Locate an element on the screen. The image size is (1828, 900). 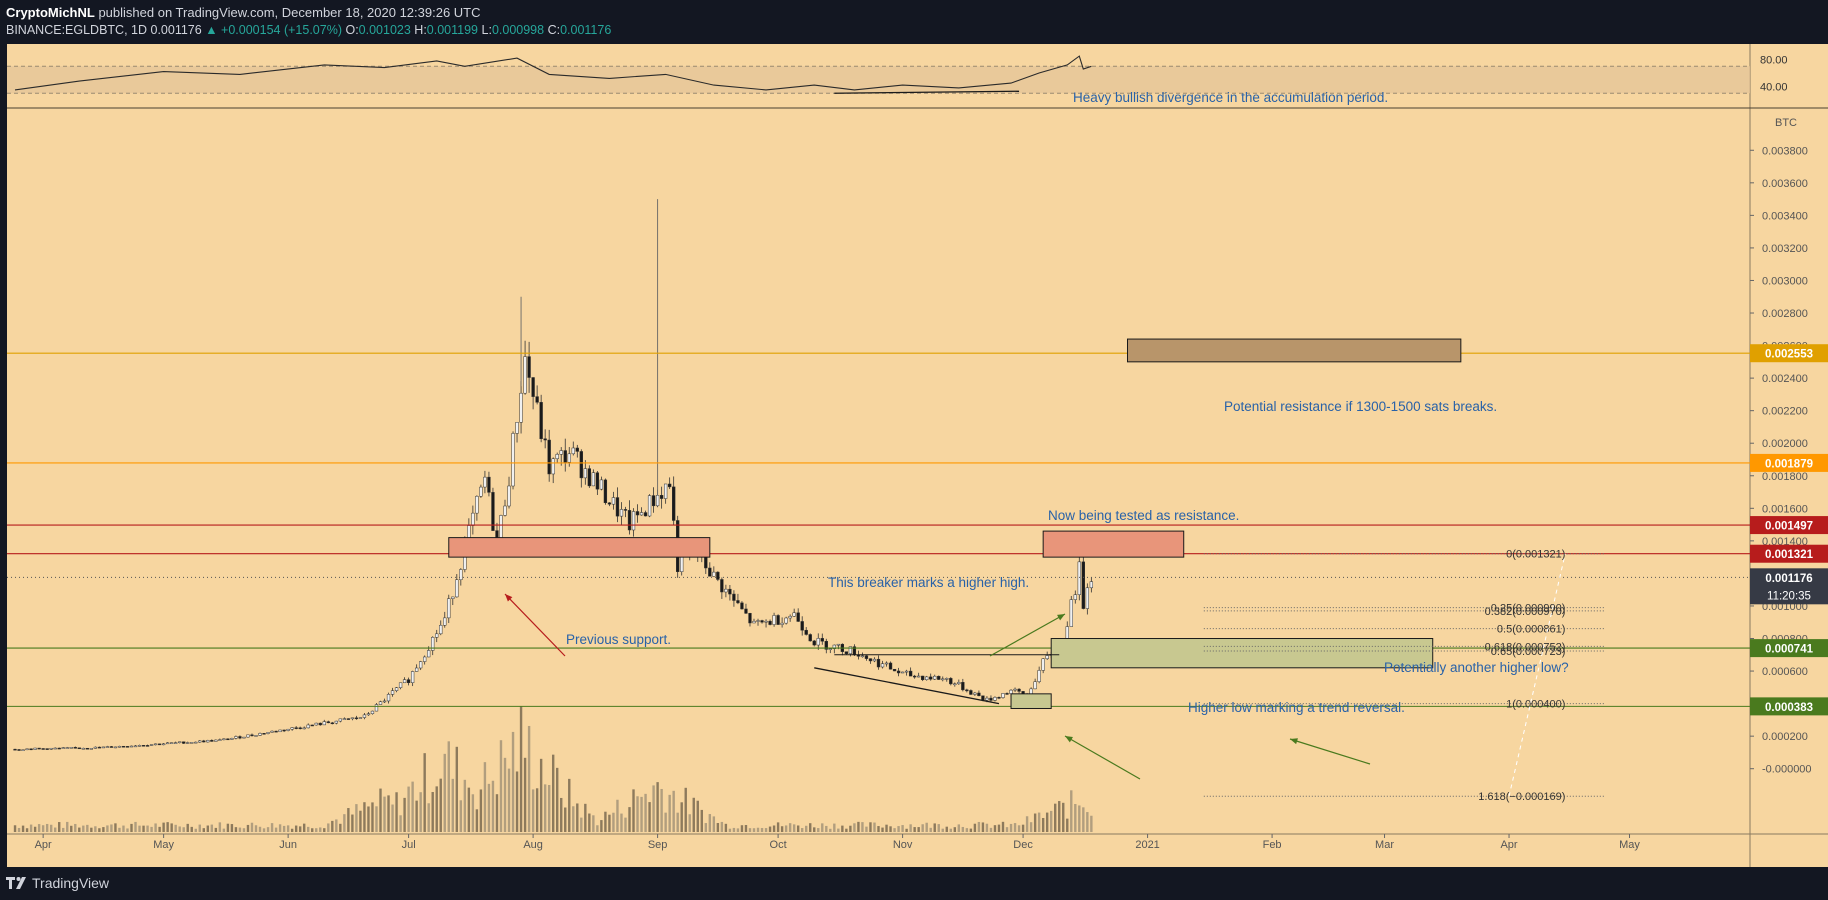
tradingview-logo-icon is located at coordinates (17, 884).